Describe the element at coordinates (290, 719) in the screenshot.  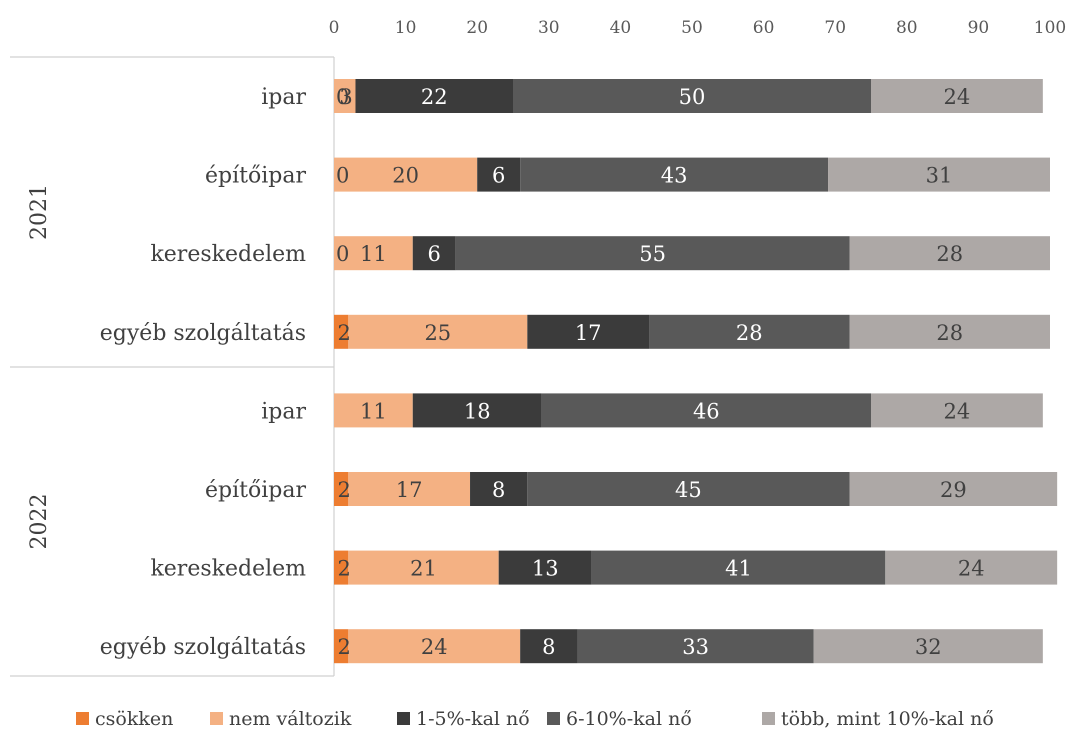
I see `legend-label: nem változik` at that location.